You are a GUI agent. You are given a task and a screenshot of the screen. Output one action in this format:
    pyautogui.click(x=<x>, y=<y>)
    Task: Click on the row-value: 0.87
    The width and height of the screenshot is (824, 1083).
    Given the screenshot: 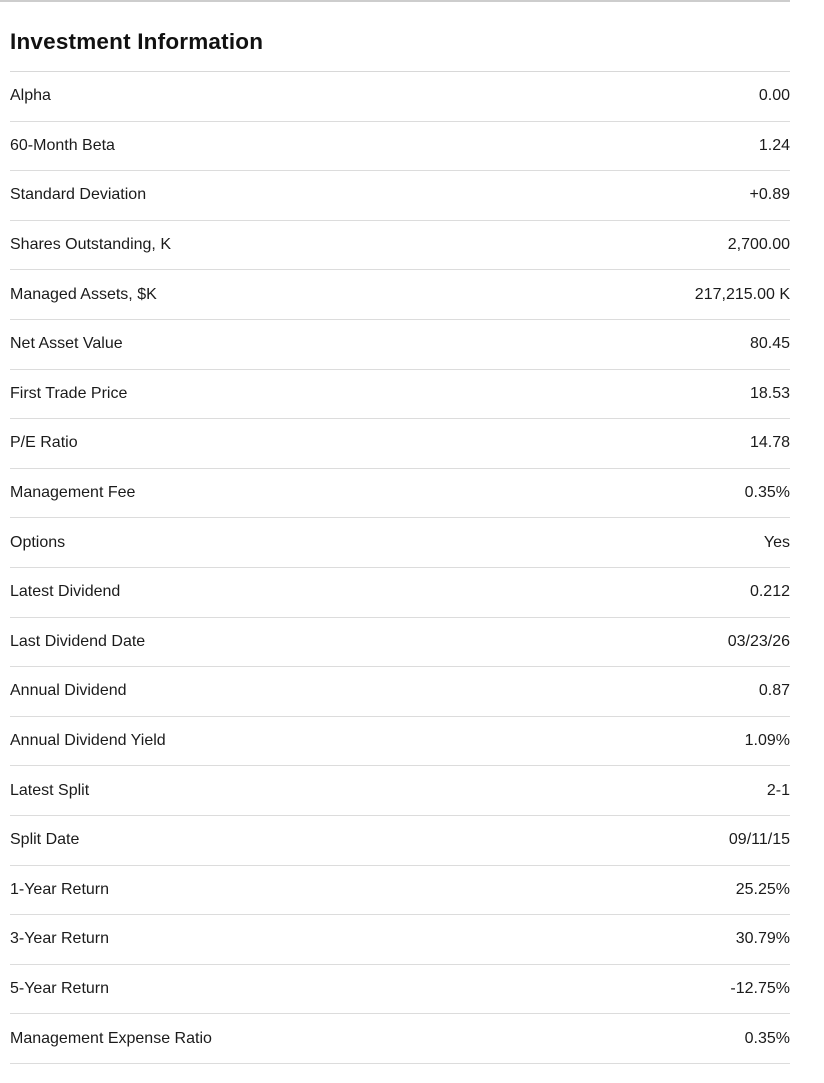 What is the action you would take?
    pyautogui.click(x=774, y=691)
    